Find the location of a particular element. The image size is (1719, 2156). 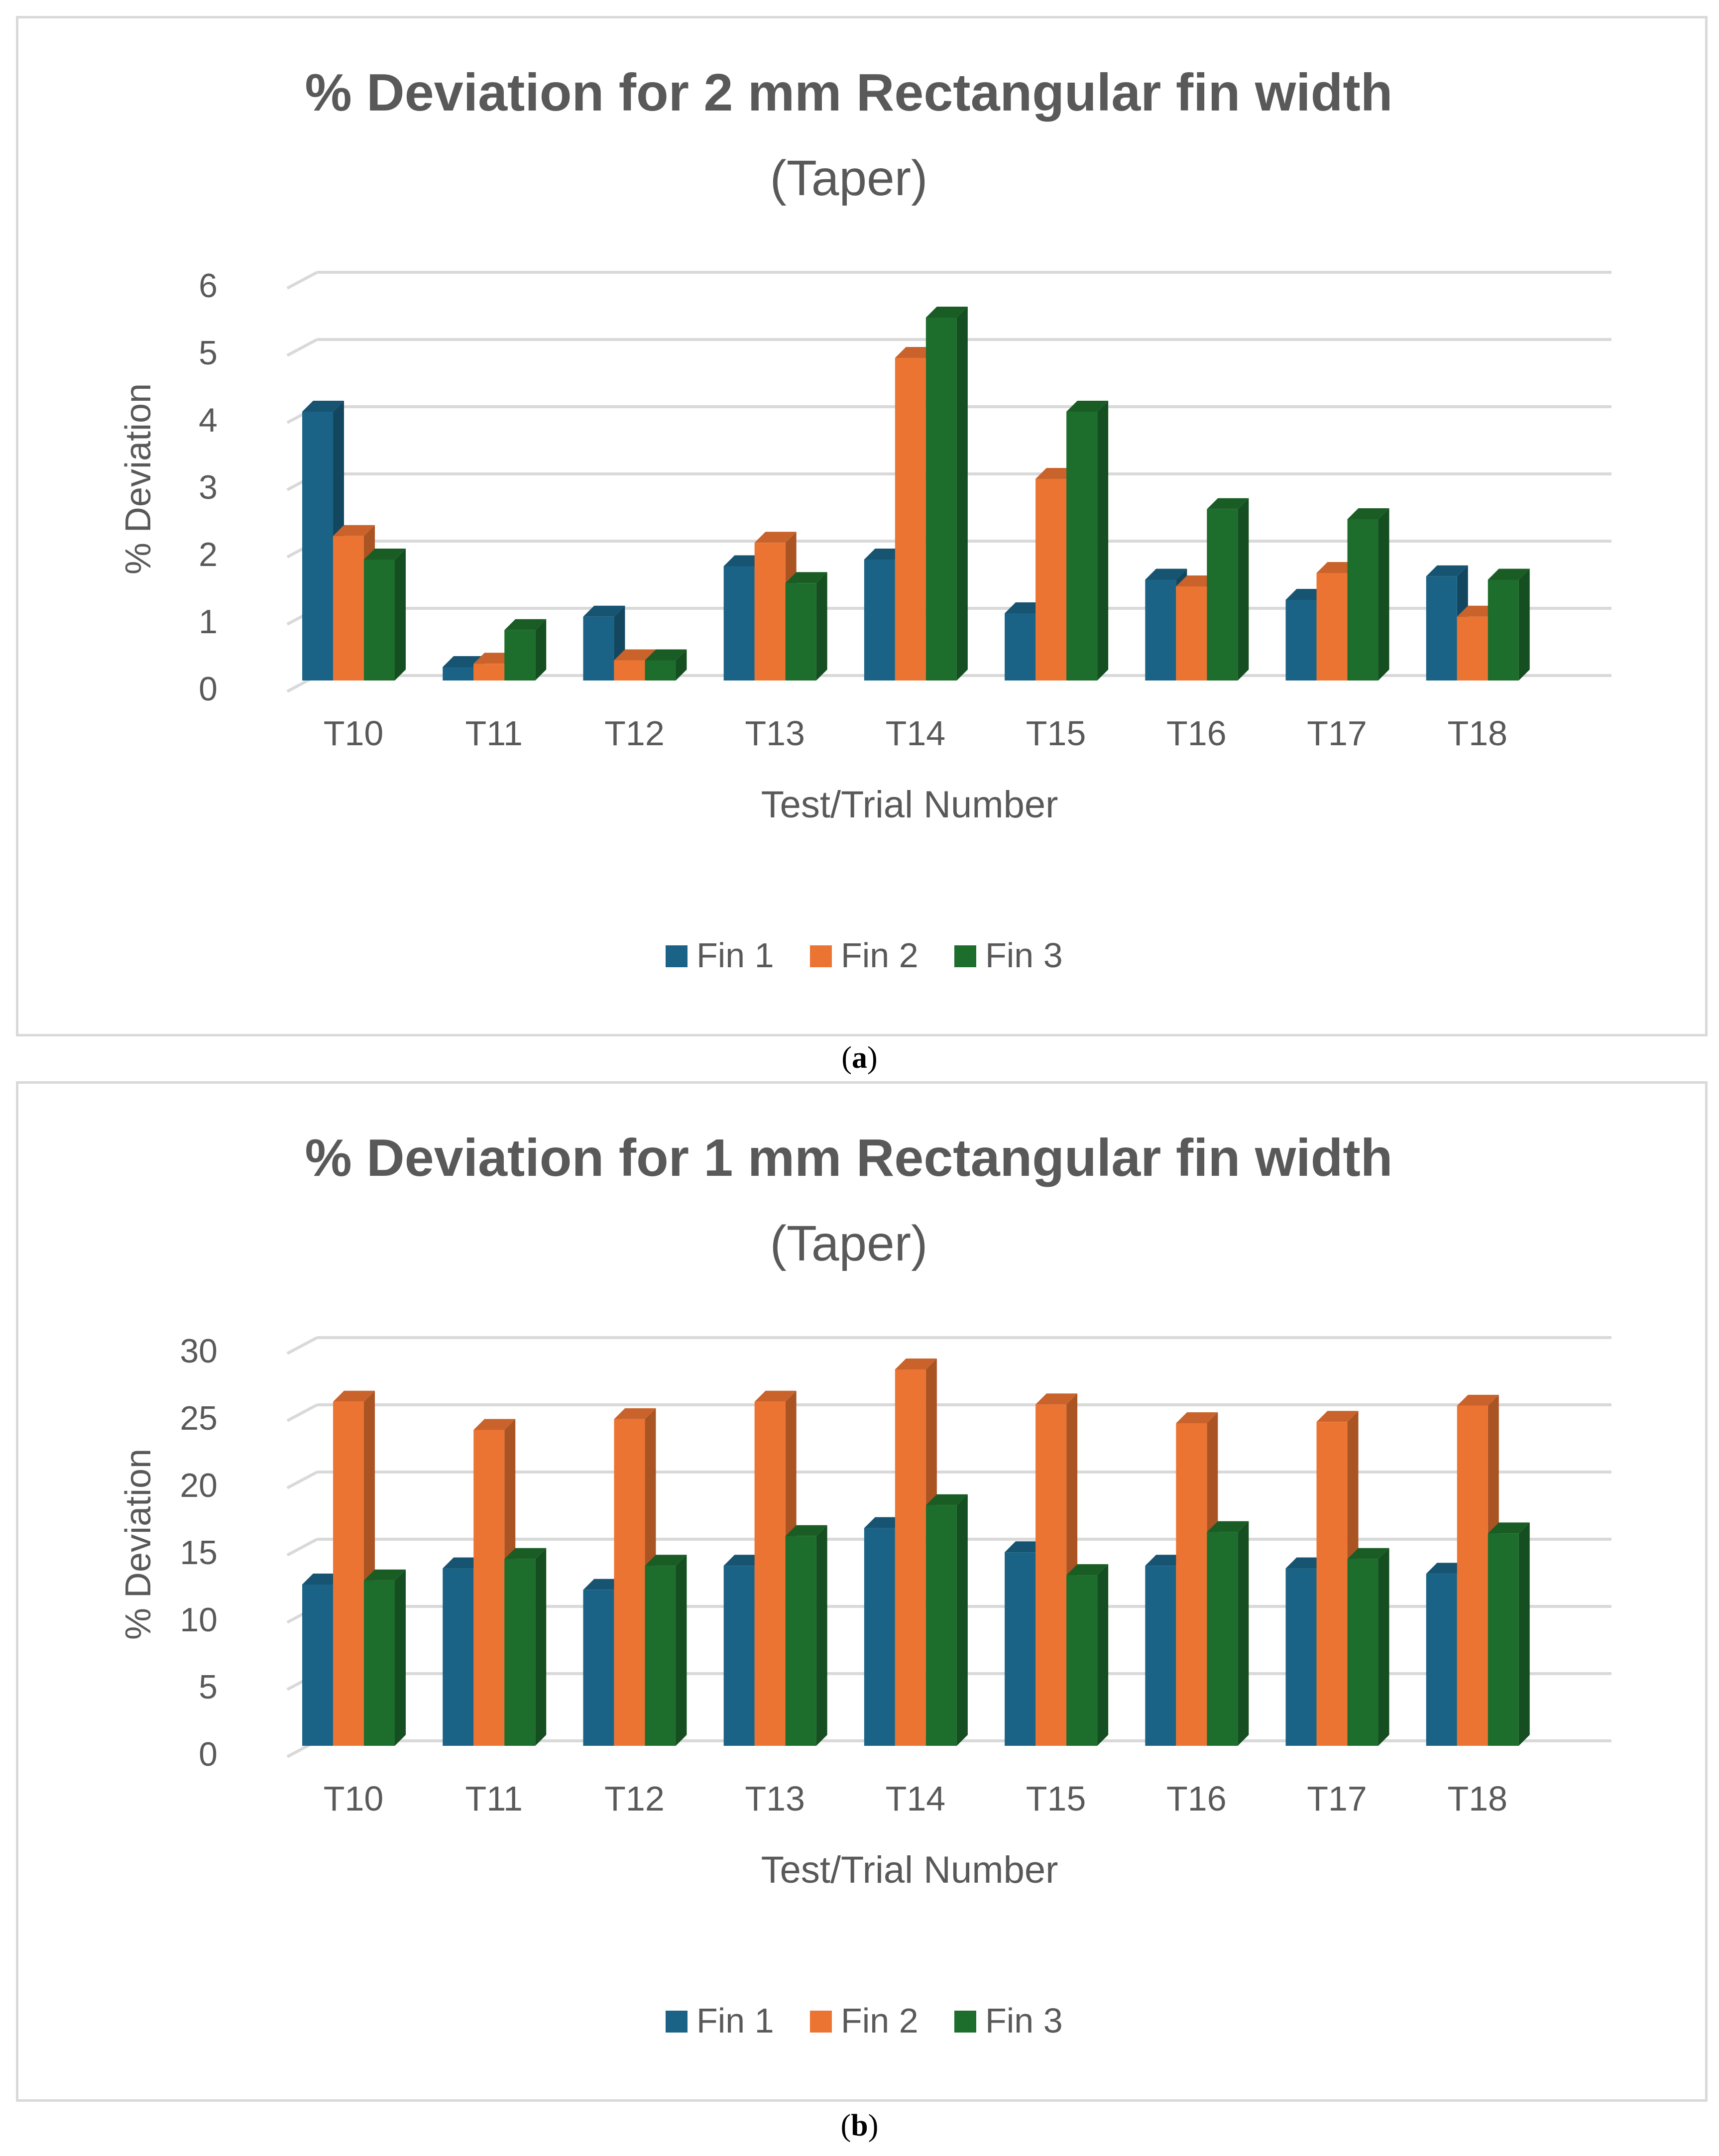

caption-b: (b) is located at coordinates (860, 2126).